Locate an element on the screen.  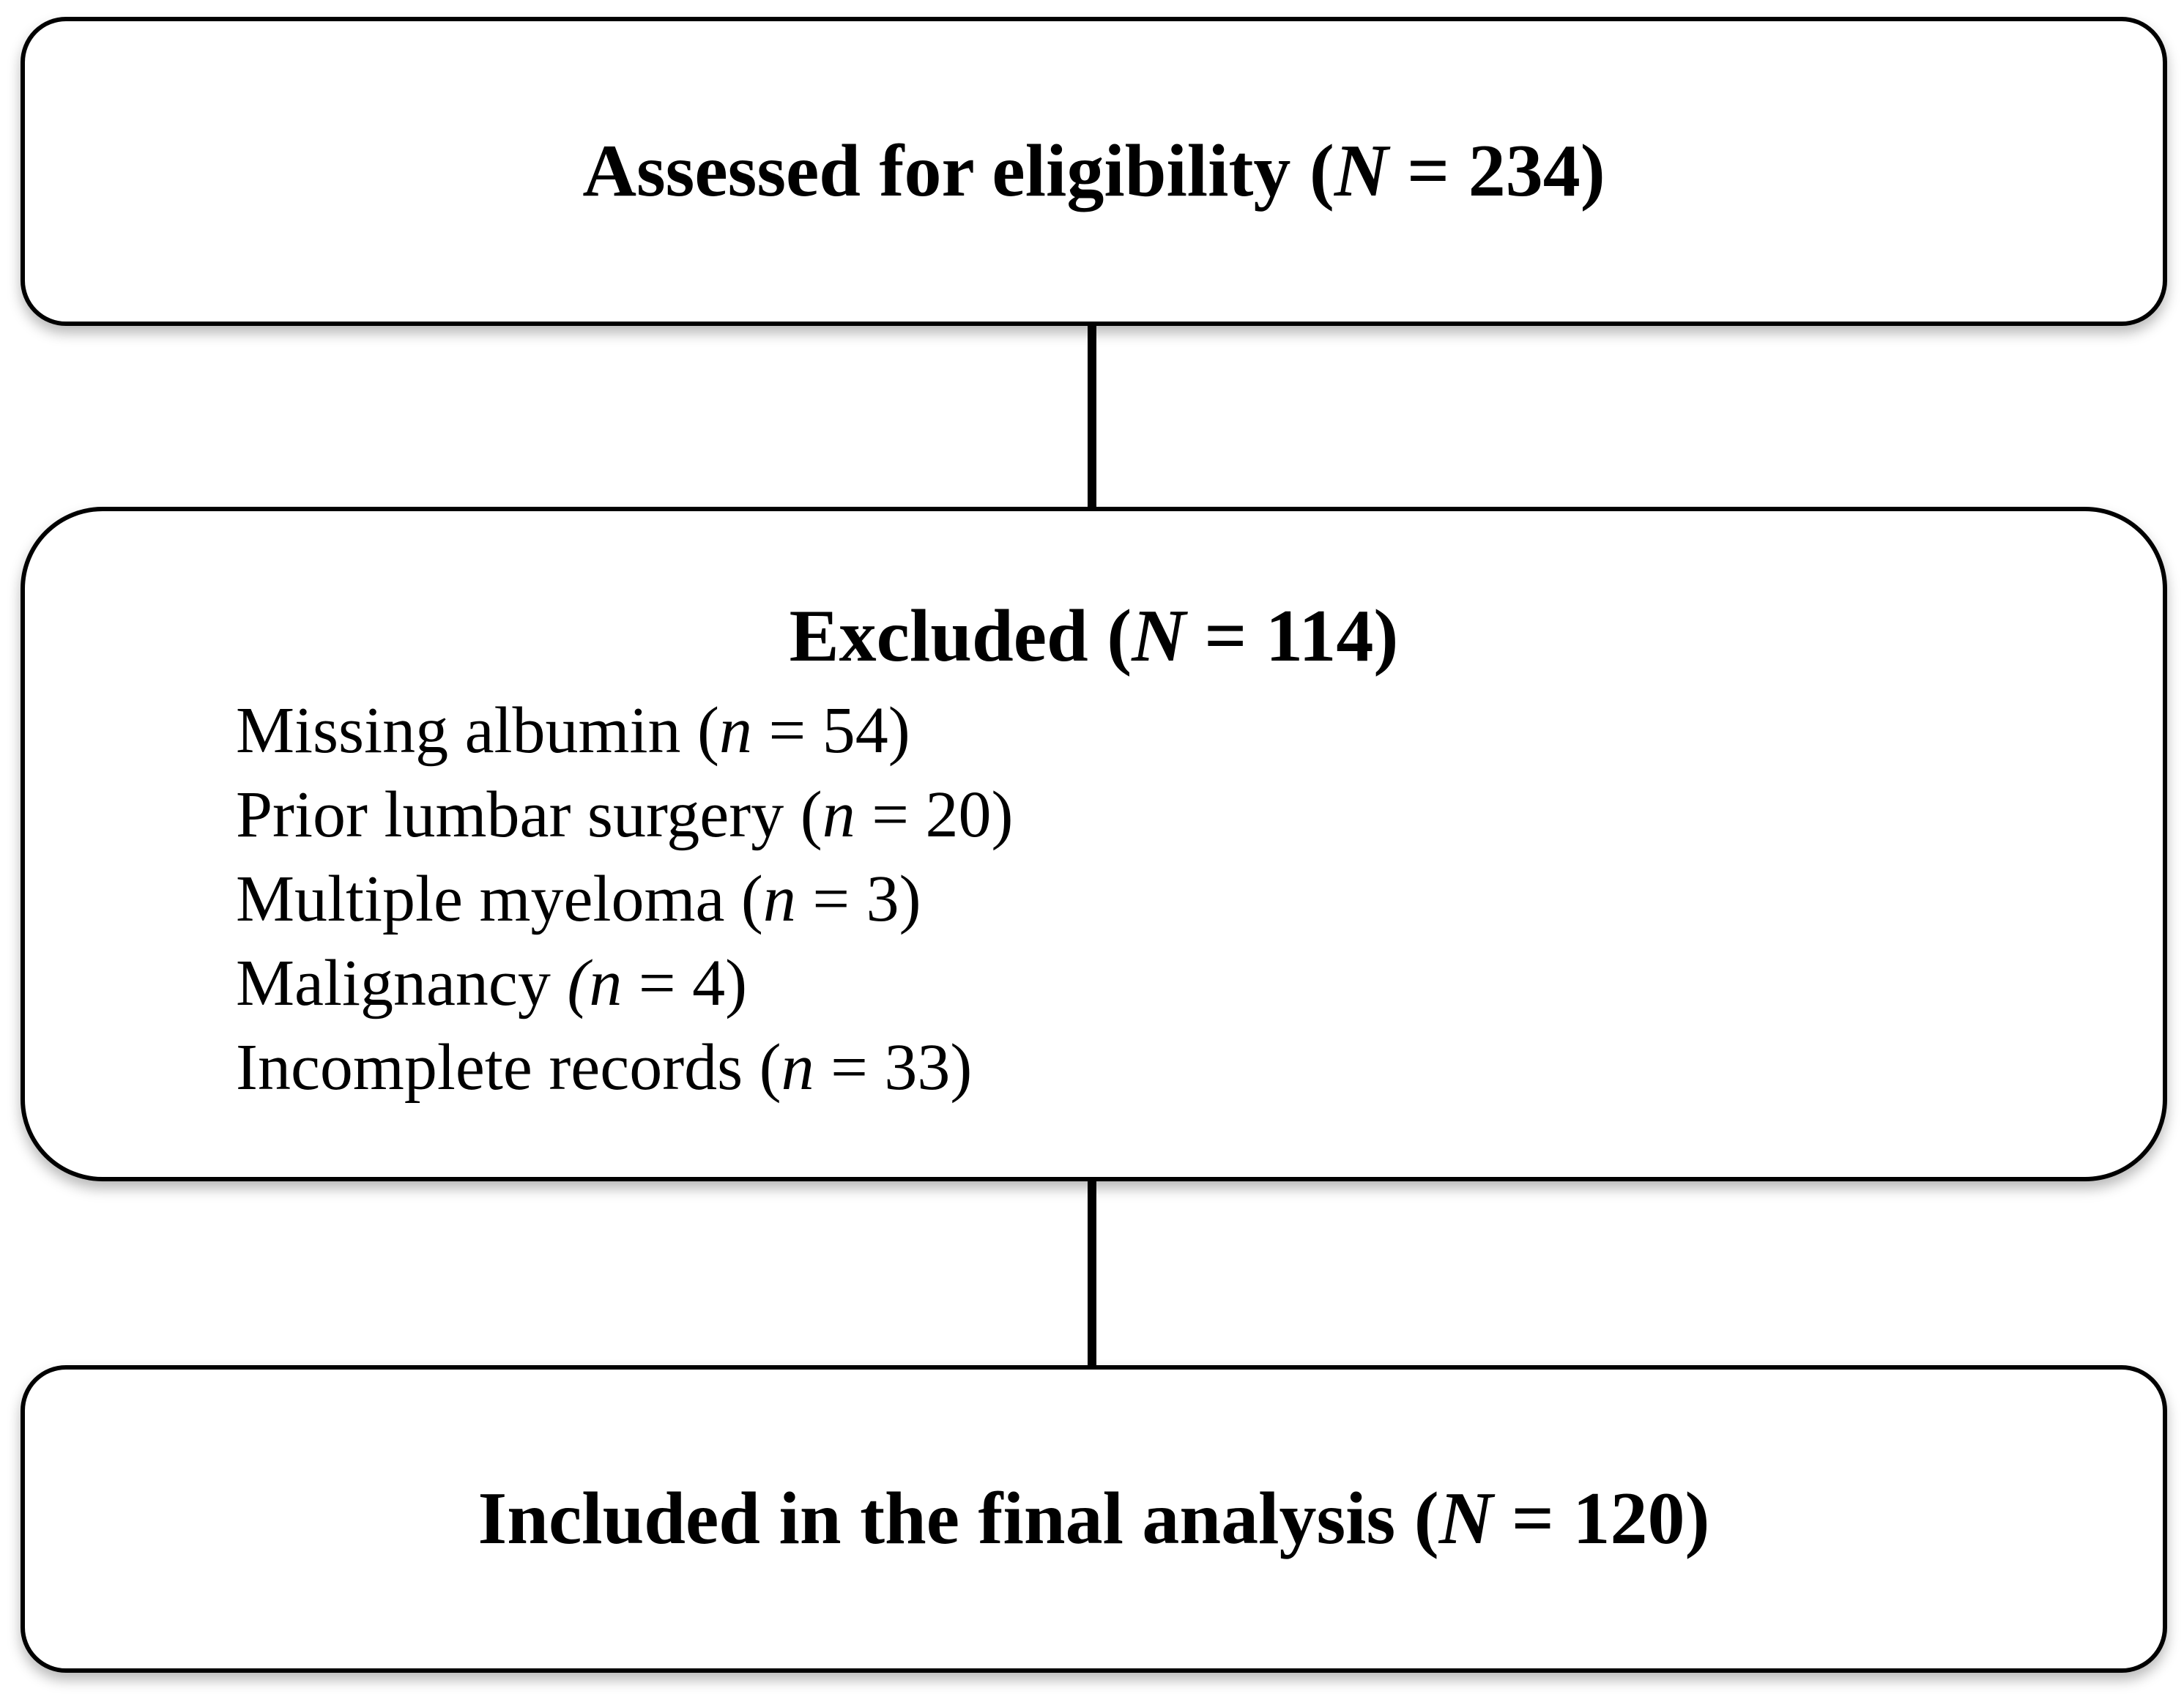
exclusion-reason-incomplete-records: Incomplete records (n = 33) is located at coordinates (604, 1067).